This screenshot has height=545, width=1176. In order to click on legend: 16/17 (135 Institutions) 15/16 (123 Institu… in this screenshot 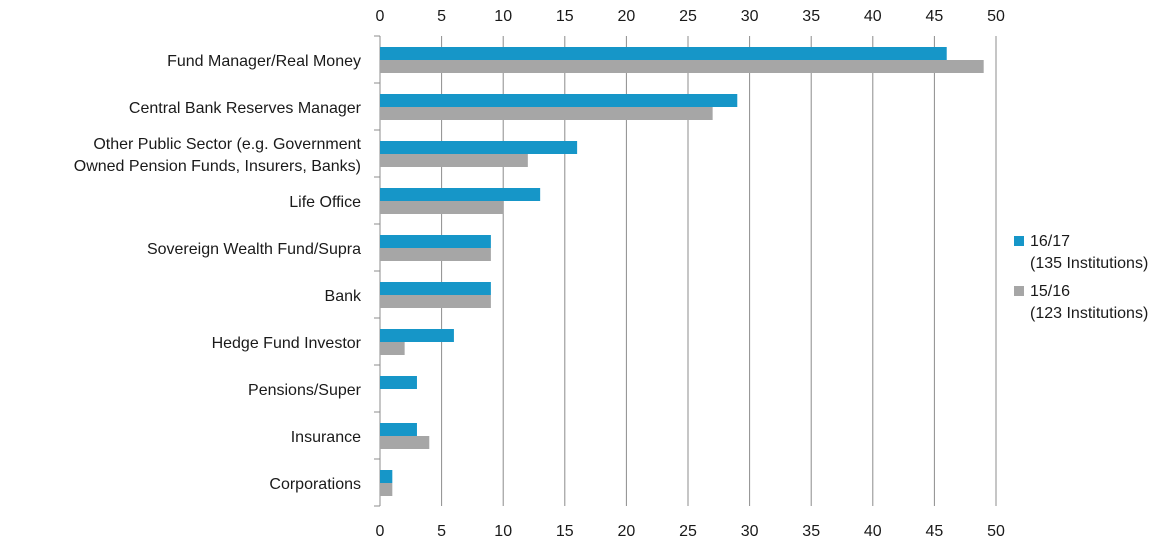, I will do `click(1081, 277)`.